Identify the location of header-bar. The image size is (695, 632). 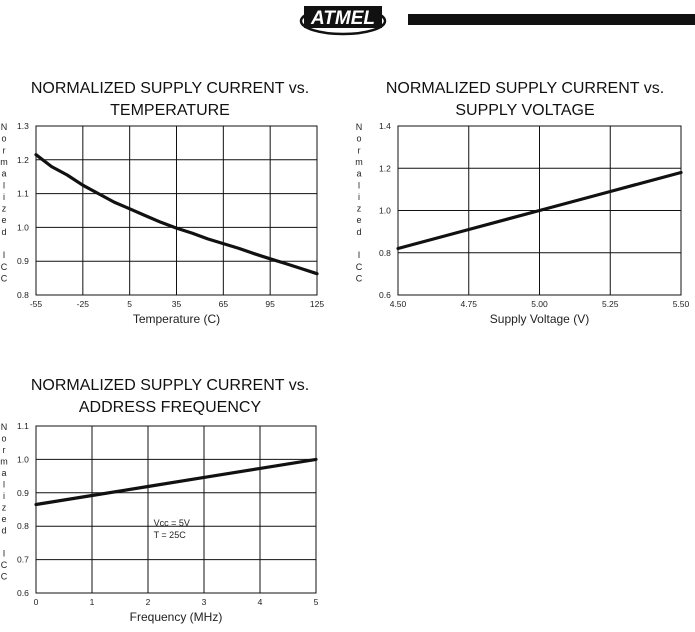
(551, 19).